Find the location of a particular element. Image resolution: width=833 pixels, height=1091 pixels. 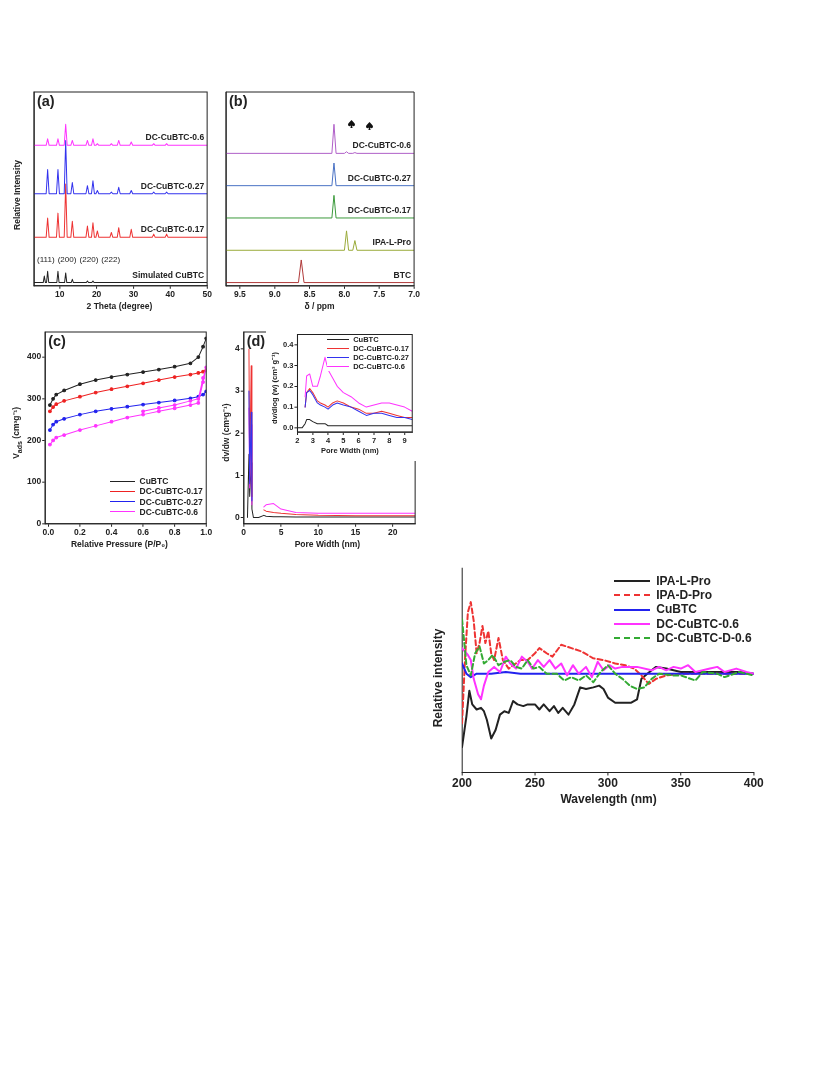

legend-label: IPA-D-Pro is located at coordinates (684, 595).